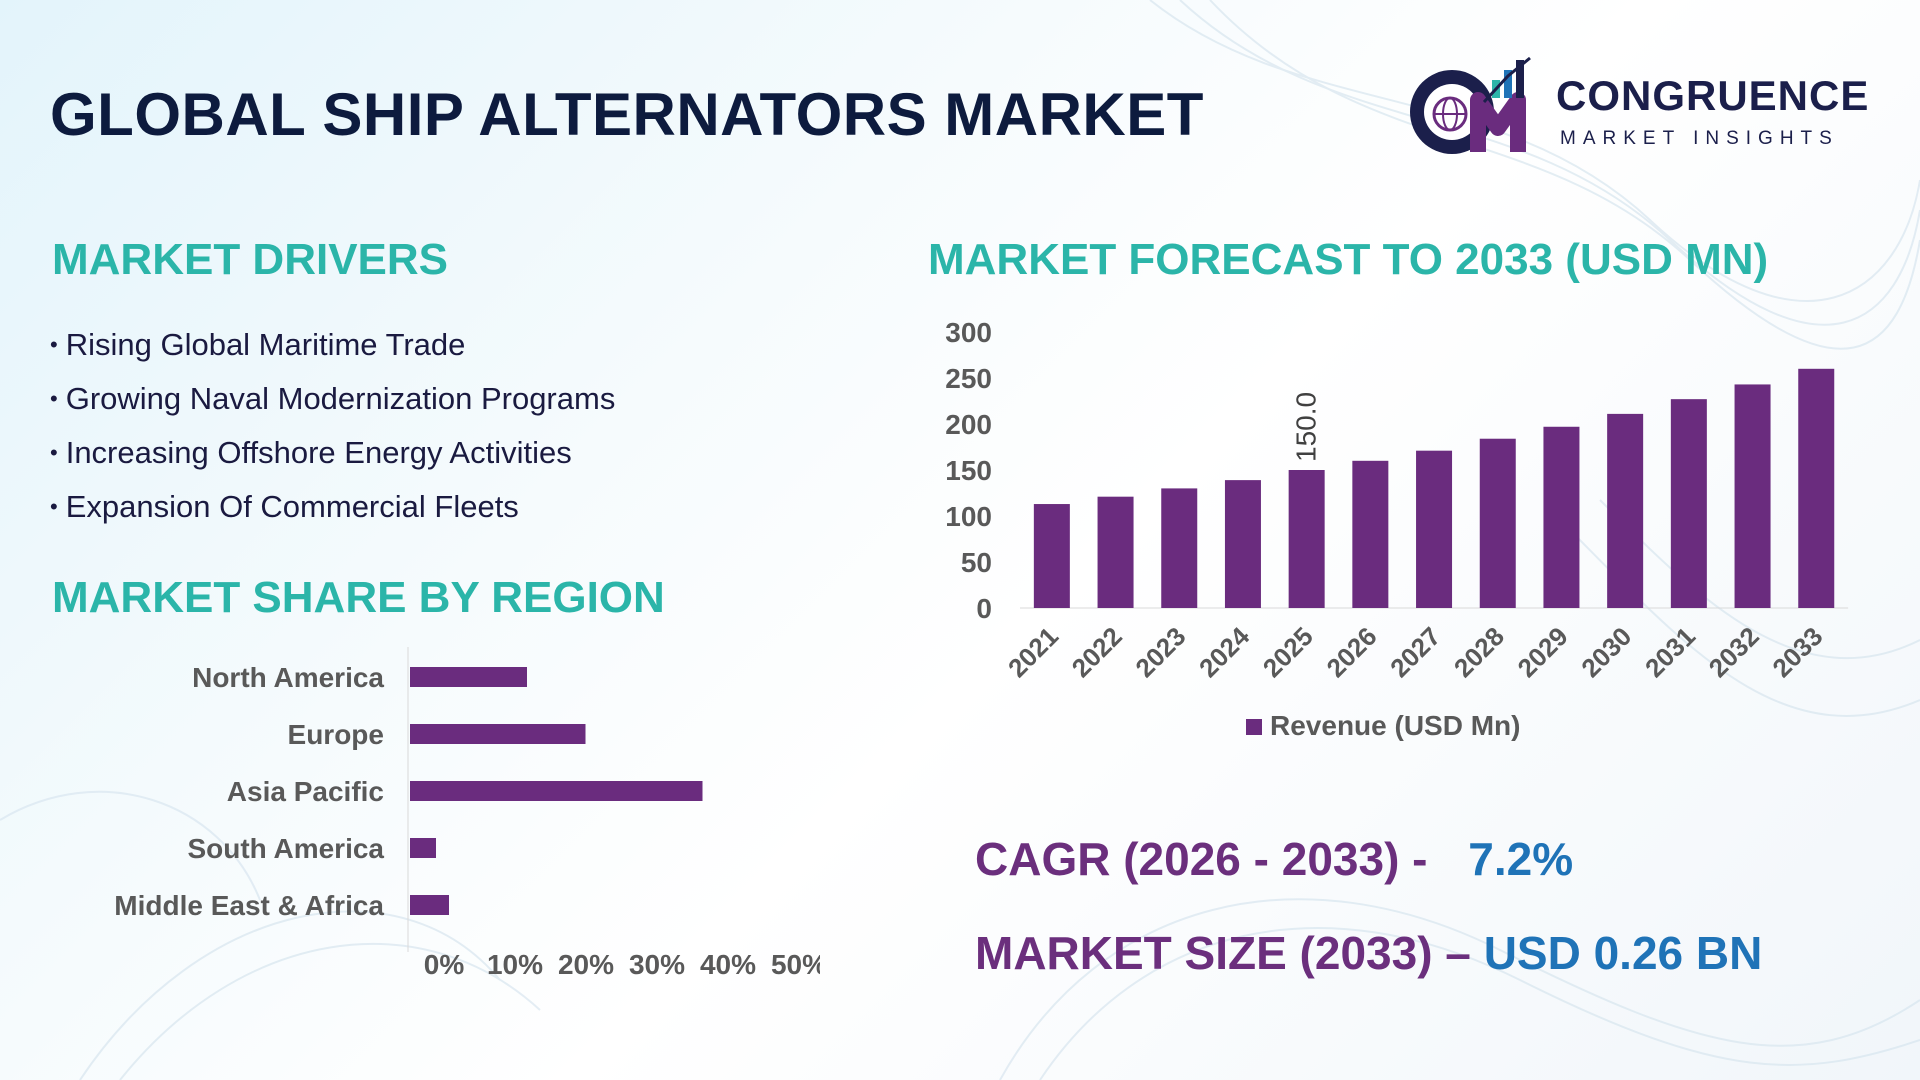 This screenshot has height=1080, width=1920. What do you see at coordinates (968, 424) in the screenshot?
I see `y-tick-label: 200` at bounding box center [968, 424].